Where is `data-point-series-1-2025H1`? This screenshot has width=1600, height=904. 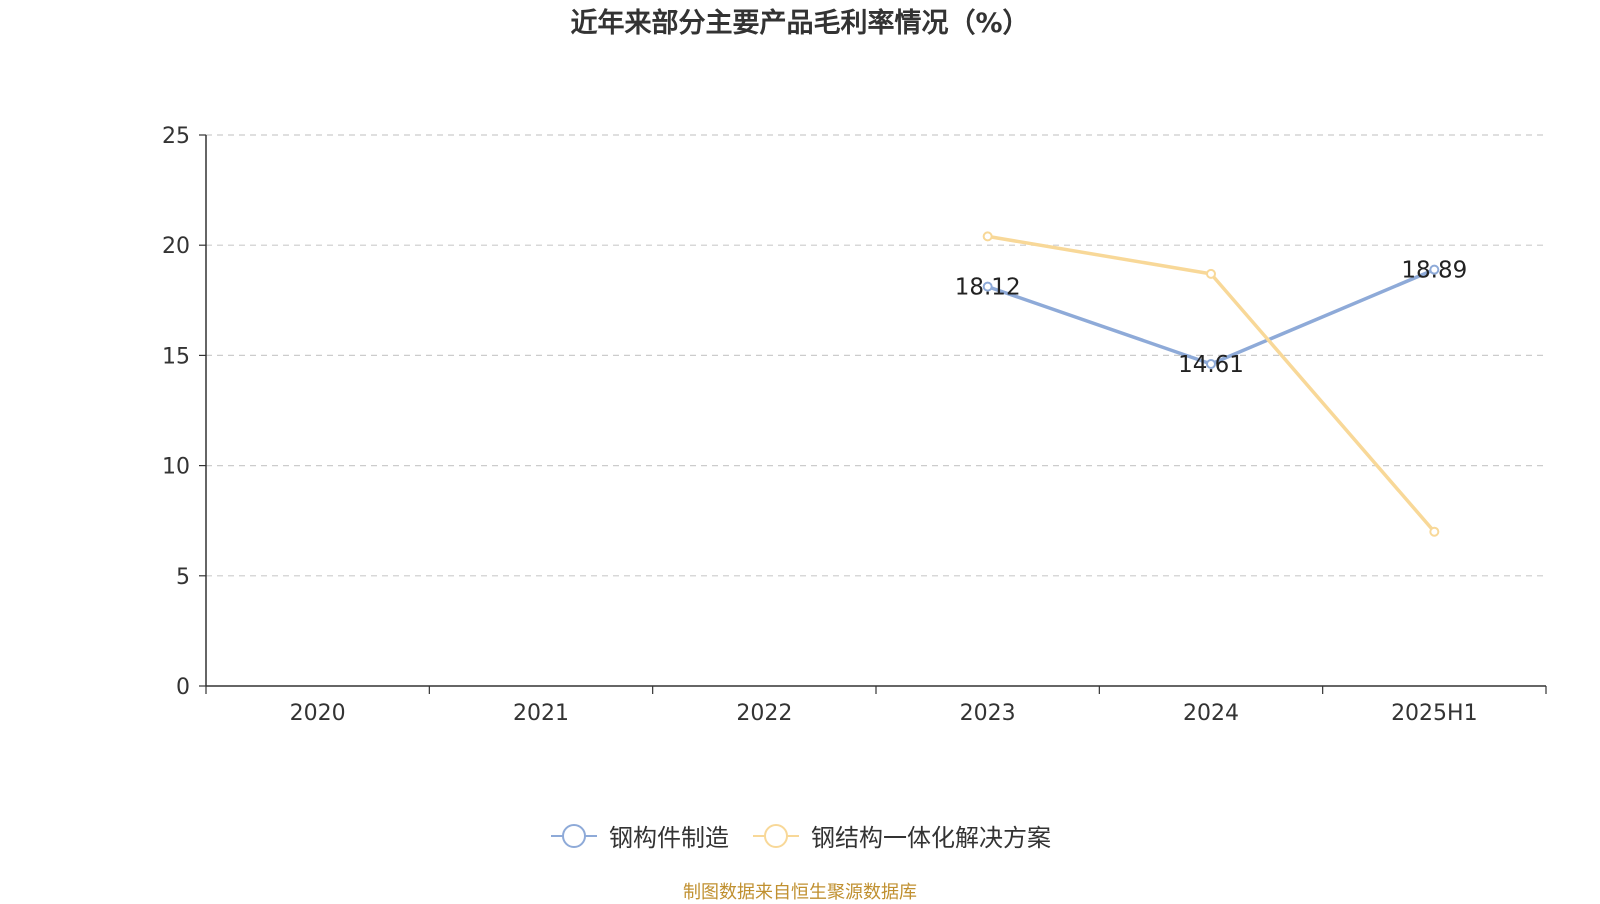
data-point-series-1-2025H1 is located at coordinates (1434, 269).